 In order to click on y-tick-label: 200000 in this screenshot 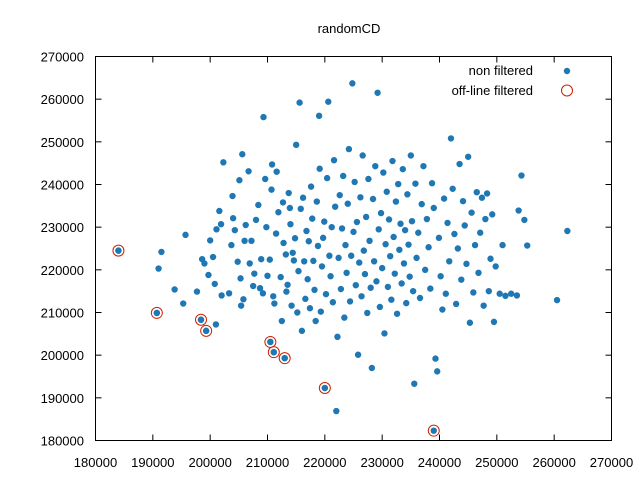, I will do `click(62, 355)`.